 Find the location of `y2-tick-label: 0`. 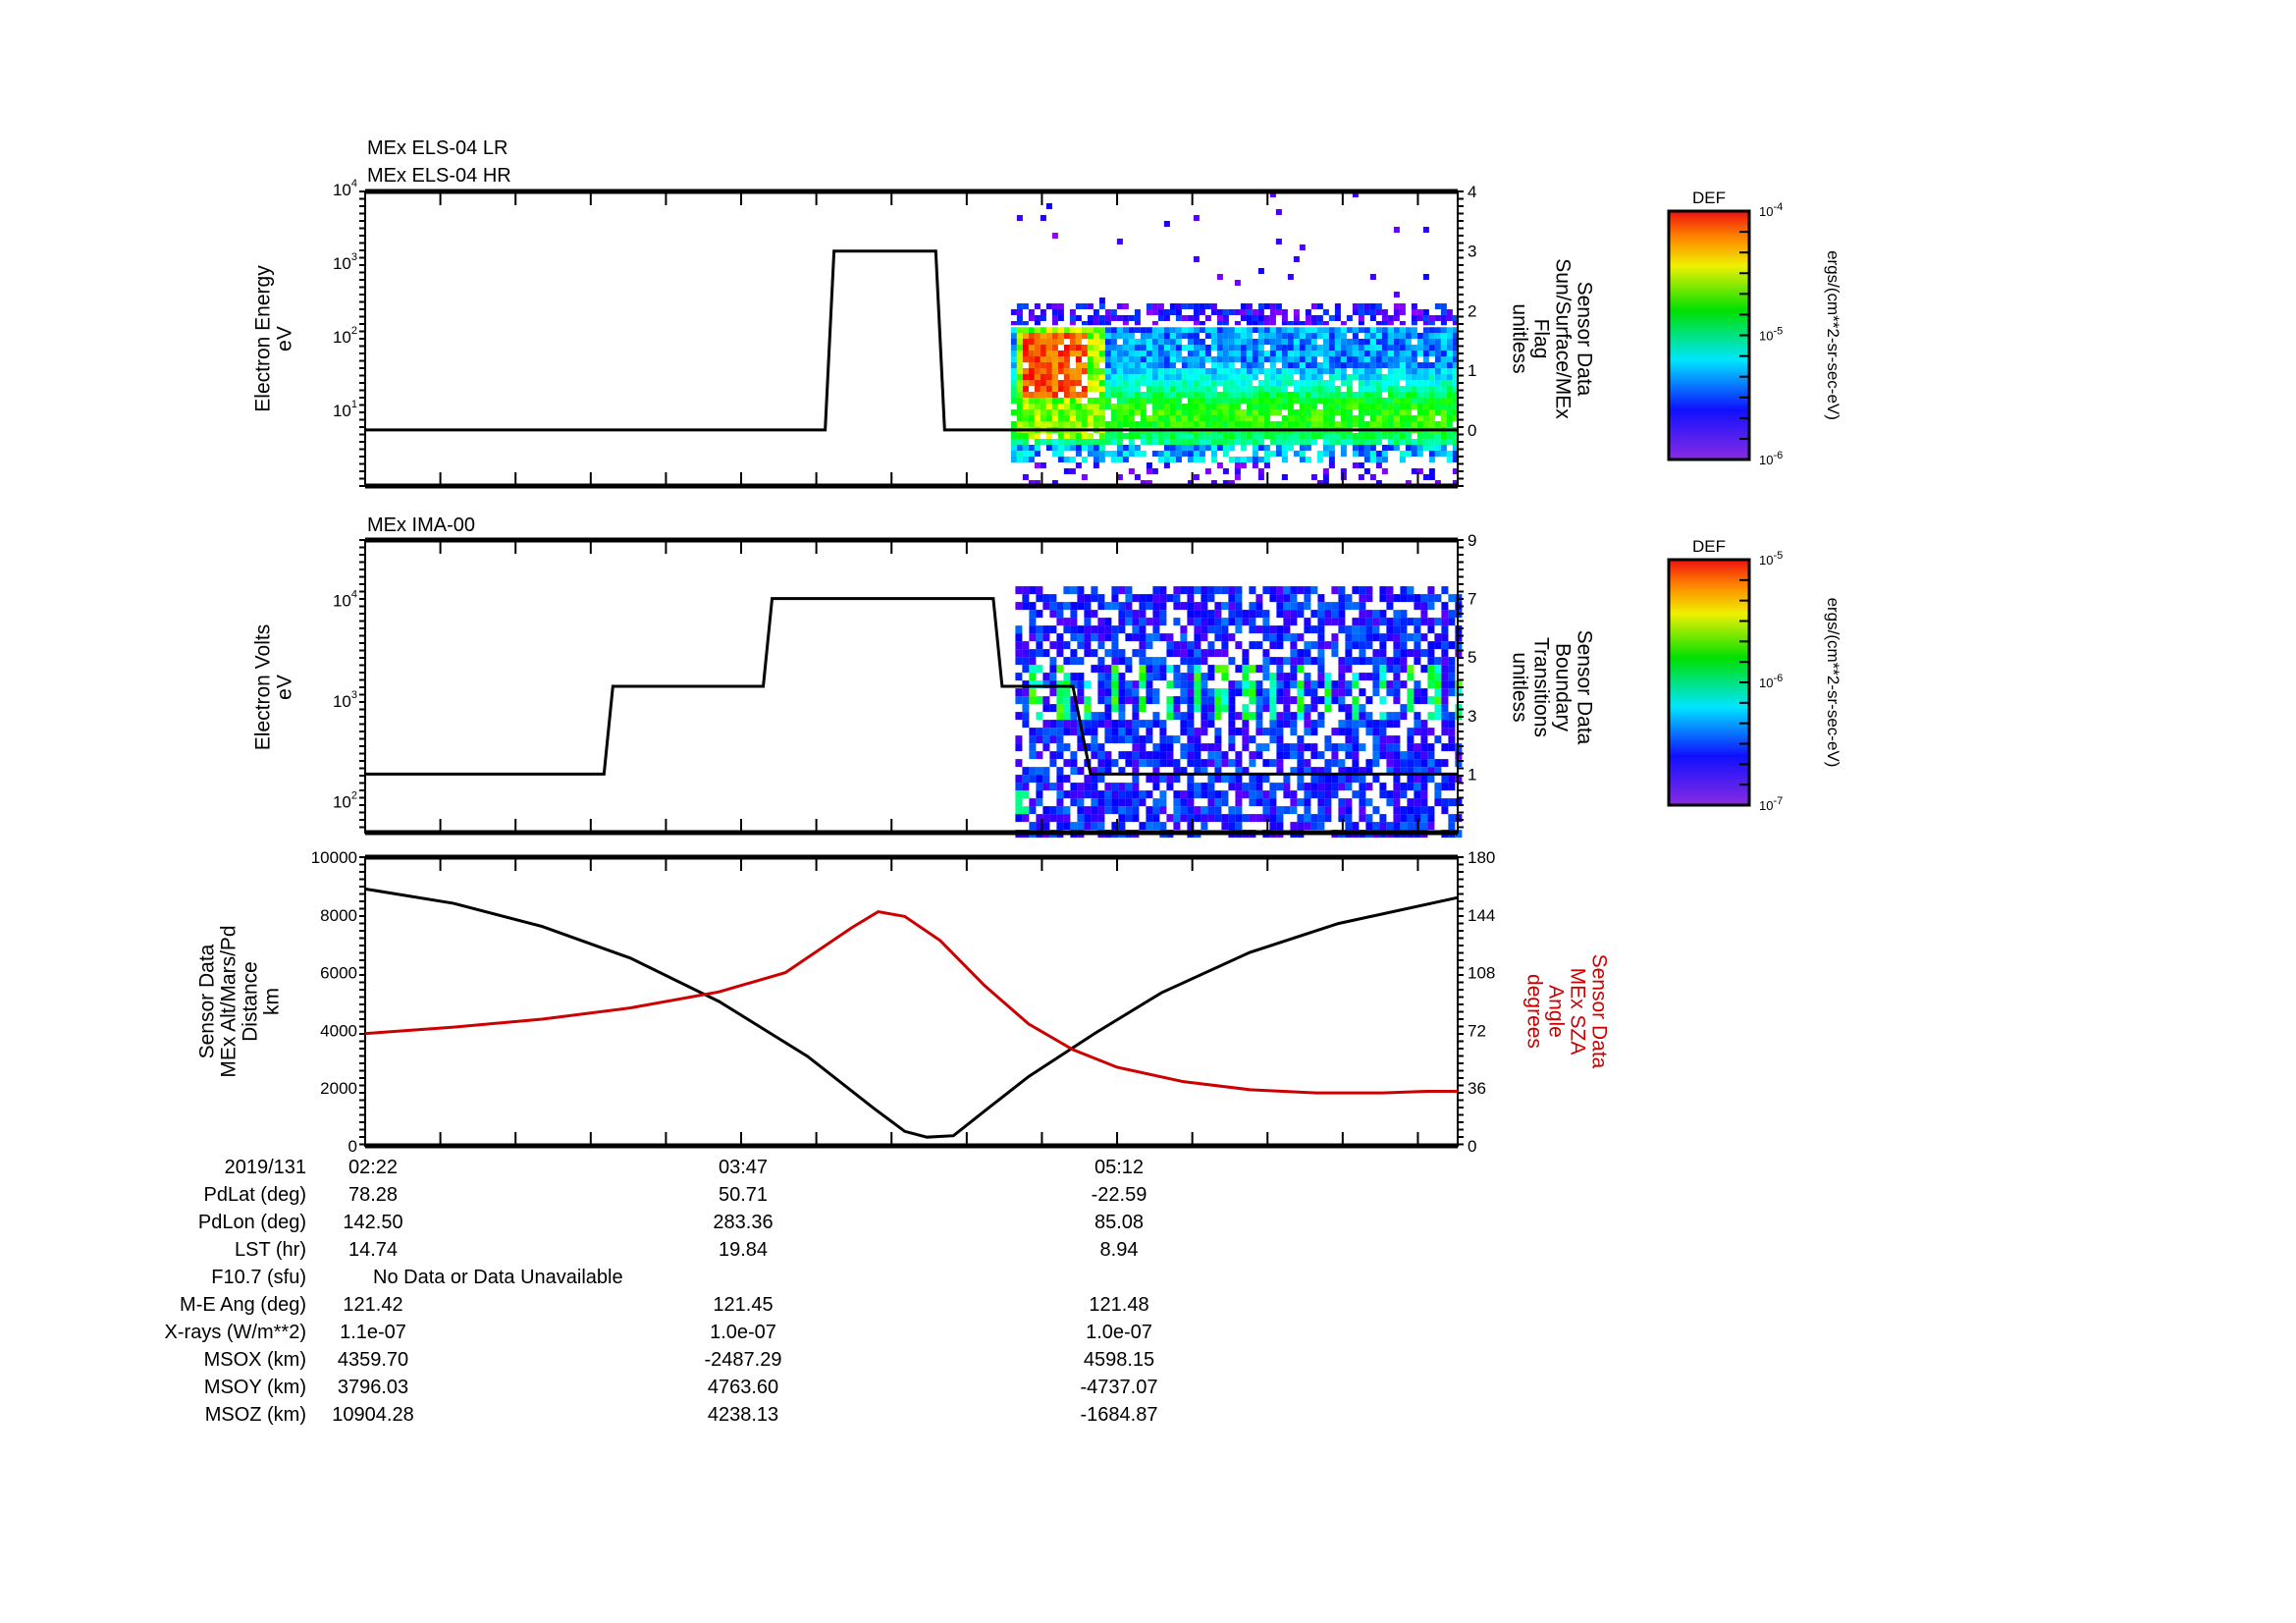

y2-tick-label: 0 is located at coordinates (1472, 1146).